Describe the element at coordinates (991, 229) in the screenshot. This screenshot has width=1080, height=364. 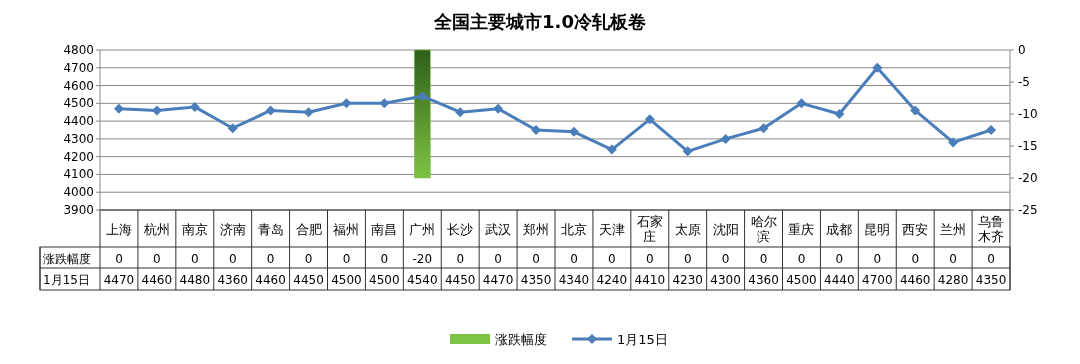
I see `x-tick-label: 乌鲁木齐` at that location.